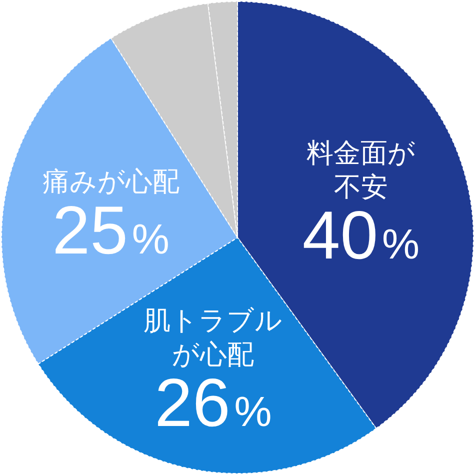  I want to click on slice-label: 痛みが心配, so click(111, 182).